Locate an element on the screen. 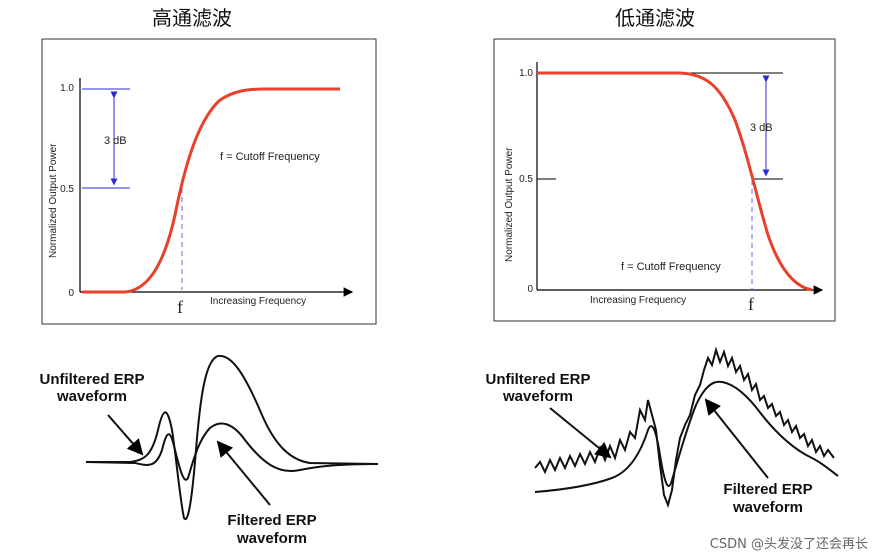  erp-right-filtered-arrow is located at coordinates (736, 438).